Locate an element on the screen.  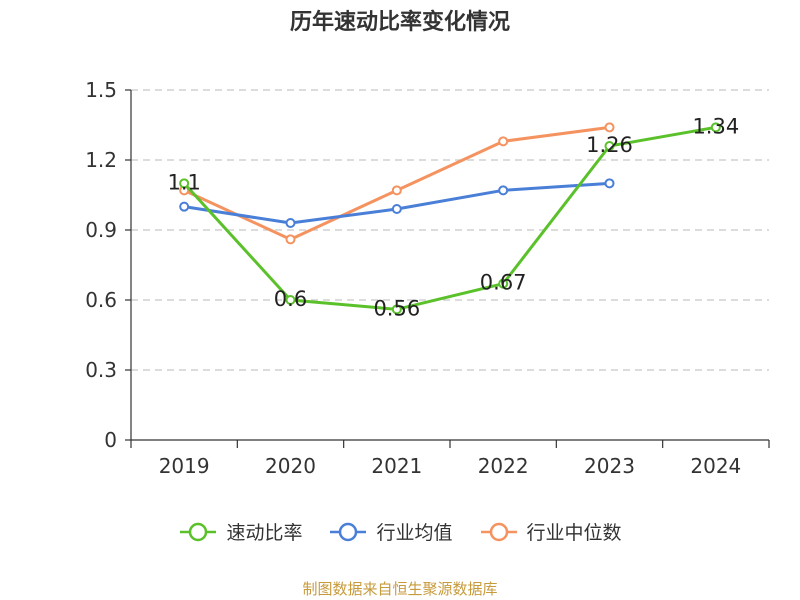
legend: 速动比率 行业均值 行业中位数 is located at coordinates (400, 531).